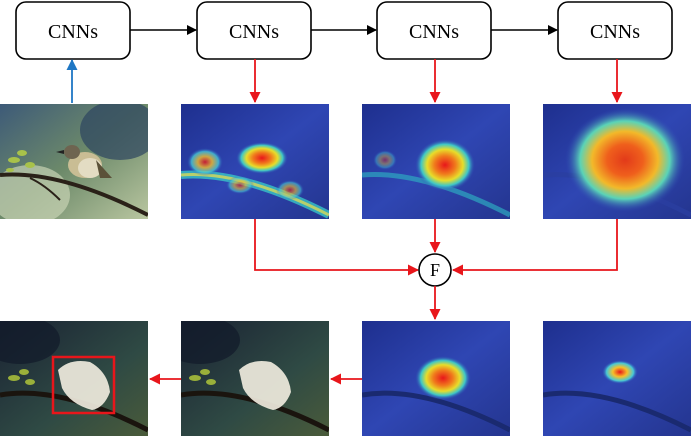  I want to click on arrow-cam3-fusion, so click(535, 247).